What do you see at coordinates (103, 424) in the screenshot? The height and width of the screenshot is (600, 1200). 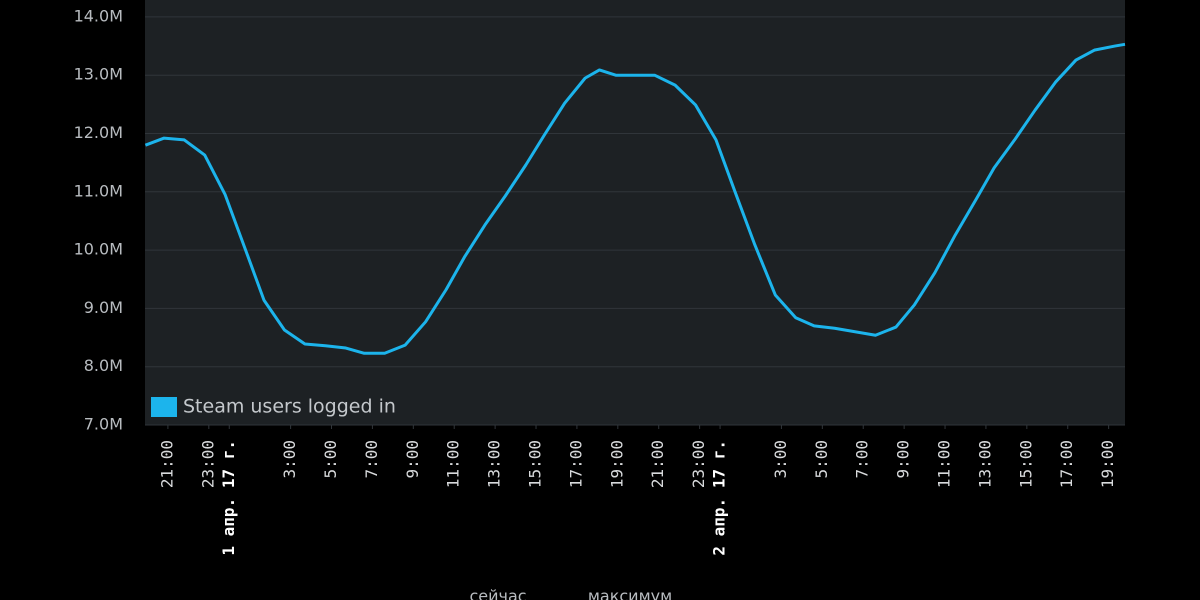 I see `y-tick-label: 7.0M` at bounding box center [103, 424].